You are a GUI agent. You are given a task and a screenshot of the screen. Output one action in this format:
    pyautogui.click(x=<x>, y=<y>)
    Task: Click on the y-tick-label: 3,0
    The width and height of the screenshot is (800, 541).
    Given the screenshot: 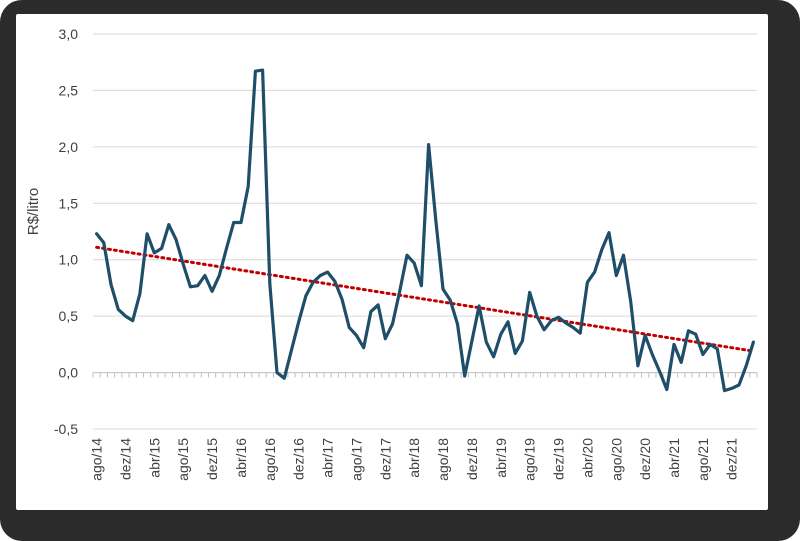 What is the action you would take?
    pyautogui.click(x=69, y=34)
    